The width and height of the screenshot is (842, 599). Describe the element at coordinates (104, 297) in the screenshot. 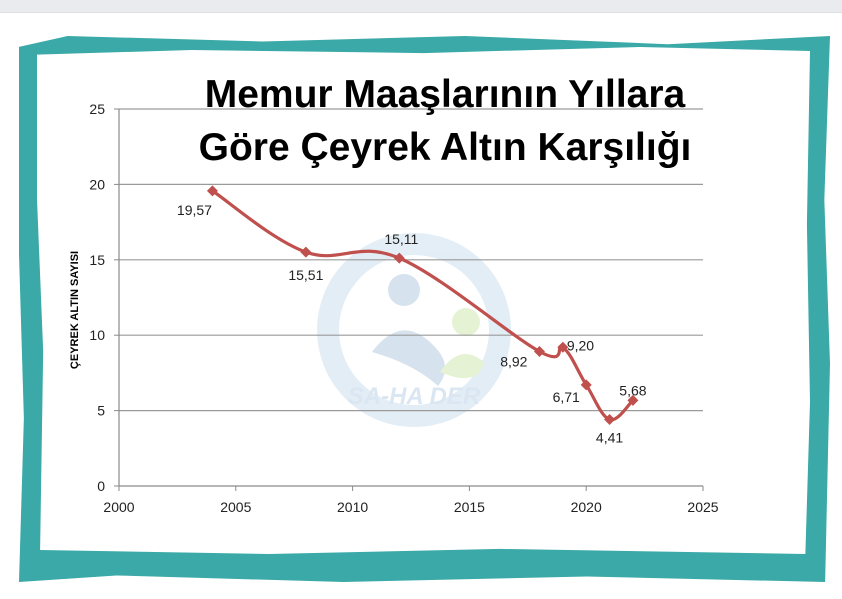

I see `y-axis-ticks: 0 5 10 15 20 25` at that location.